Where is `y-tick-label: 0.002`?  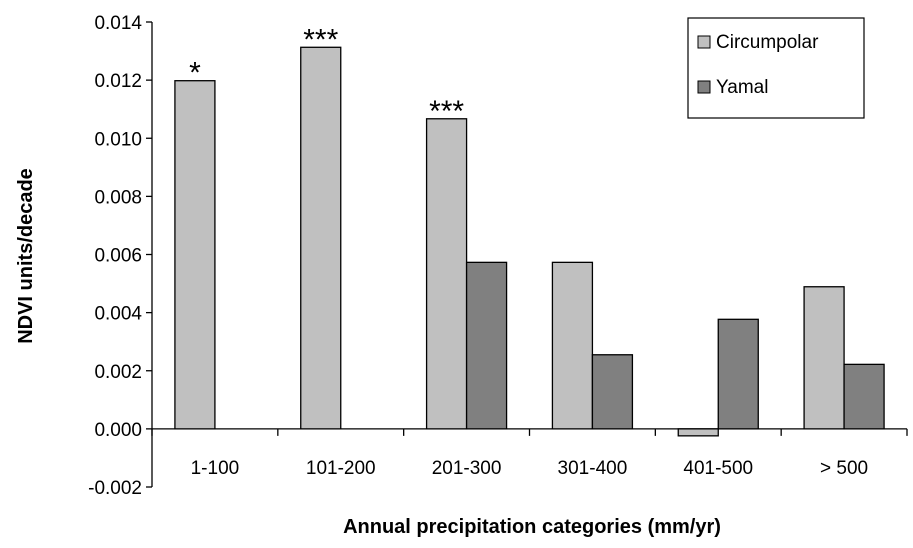 y-tick-label: 0.002 is located at coordinates (118, 372).